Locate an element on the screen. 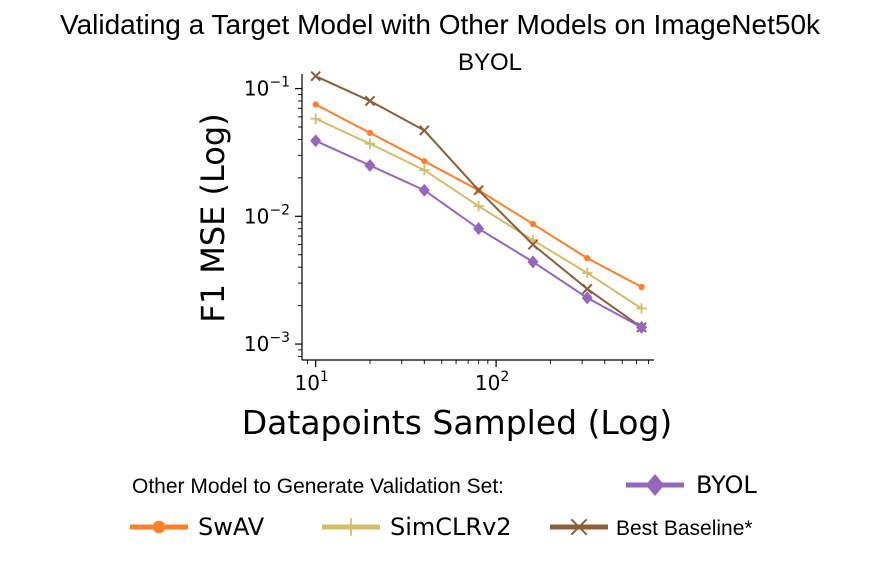  series-swav is located at coordinates (478, 196).